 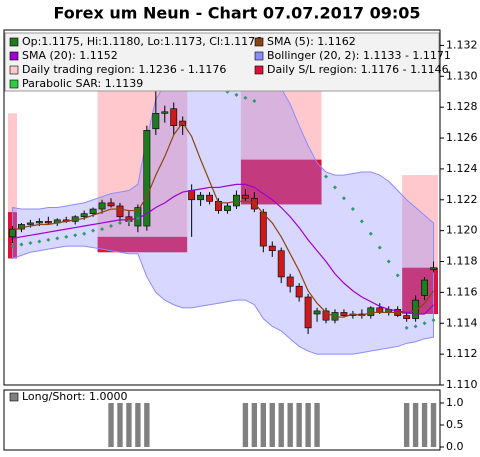 What do you see at coordinates (82, 83) in the screenshot?
I see `legend-label: Parabolic SAR: 1.1139` at bounding box center [82, 83].